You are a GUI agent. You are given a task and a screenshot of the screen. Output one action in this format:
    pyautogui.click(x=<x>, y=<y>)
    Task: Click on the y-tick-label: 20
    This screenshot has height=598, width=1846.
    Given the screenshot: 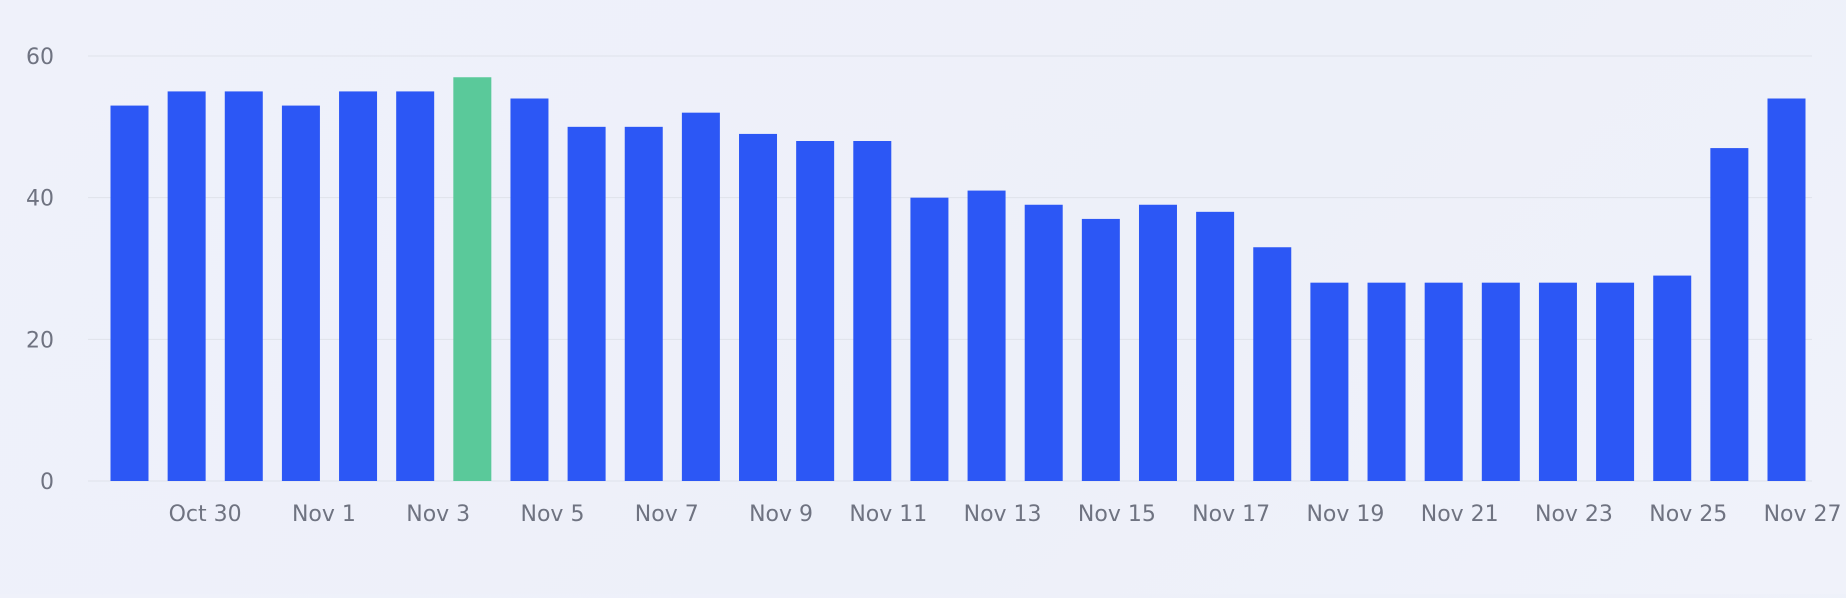 What is the action you would take?
    pyautogui.click(x=40, y=340)
    